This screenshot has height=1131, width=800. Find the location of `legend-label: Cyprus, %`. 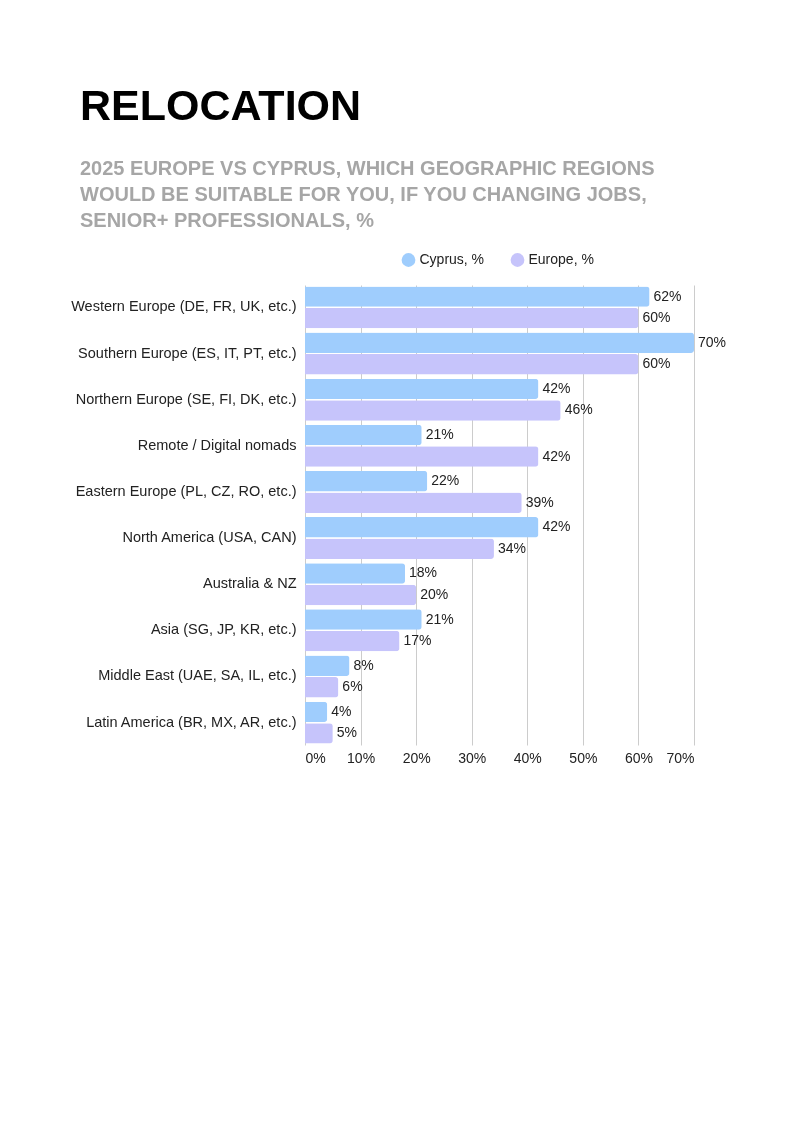

legend-label: Cyprus, % is located at coordinates (452, 259).